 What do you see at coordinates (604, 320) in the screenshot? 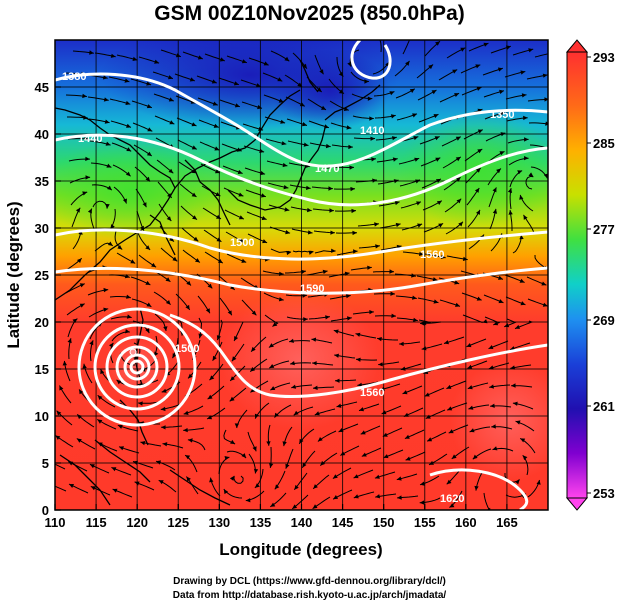
I see `colorbar-tick-label: 269` at bounding box center [604, 320].